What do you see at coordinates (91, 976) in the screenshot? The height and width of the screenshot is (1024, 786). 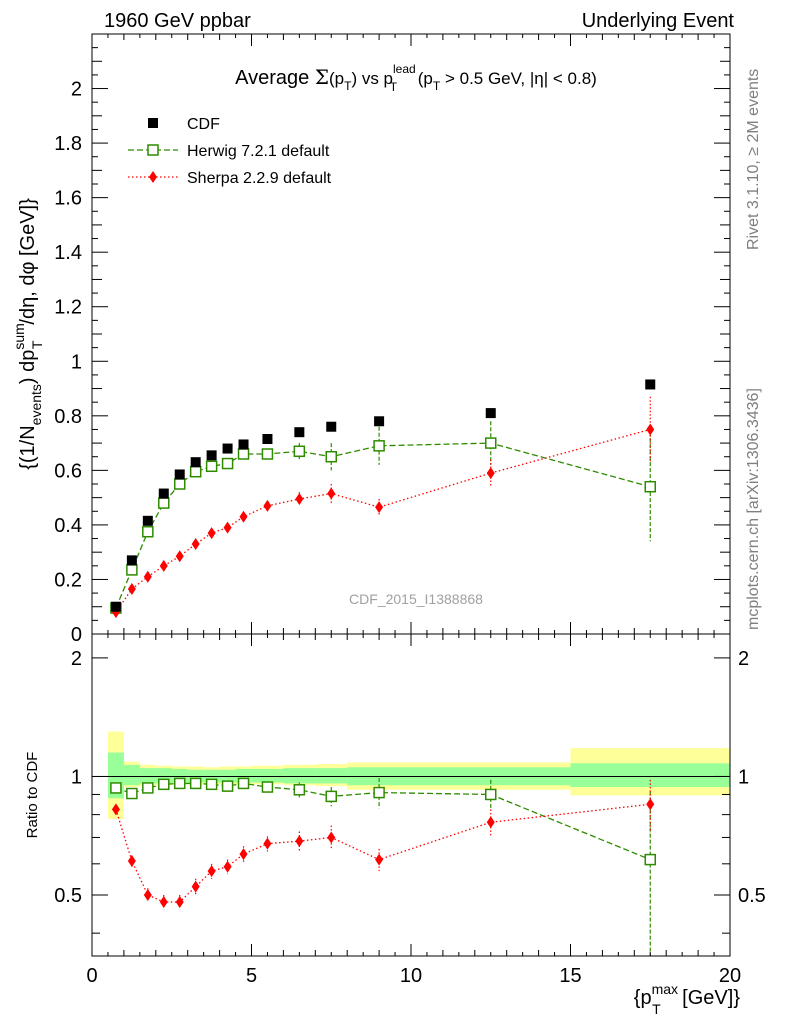 I see `x-tick-label: 0` at bounding box center [91, 976].